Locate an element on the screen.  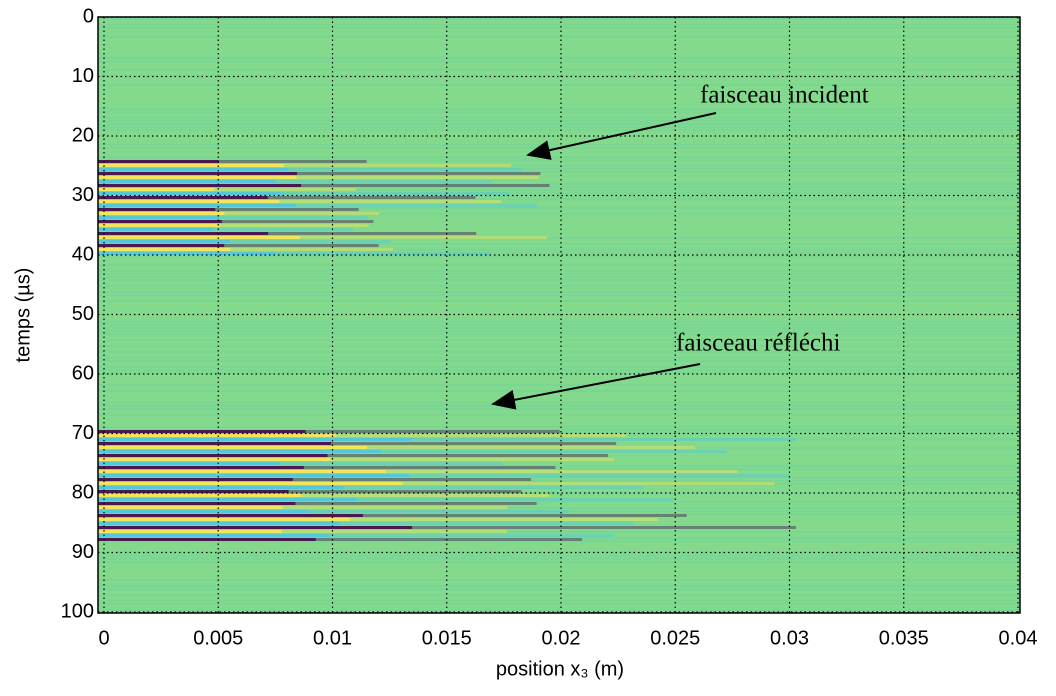
x-axis-label: position x₃ (m) is located at coordinates (560, 669).